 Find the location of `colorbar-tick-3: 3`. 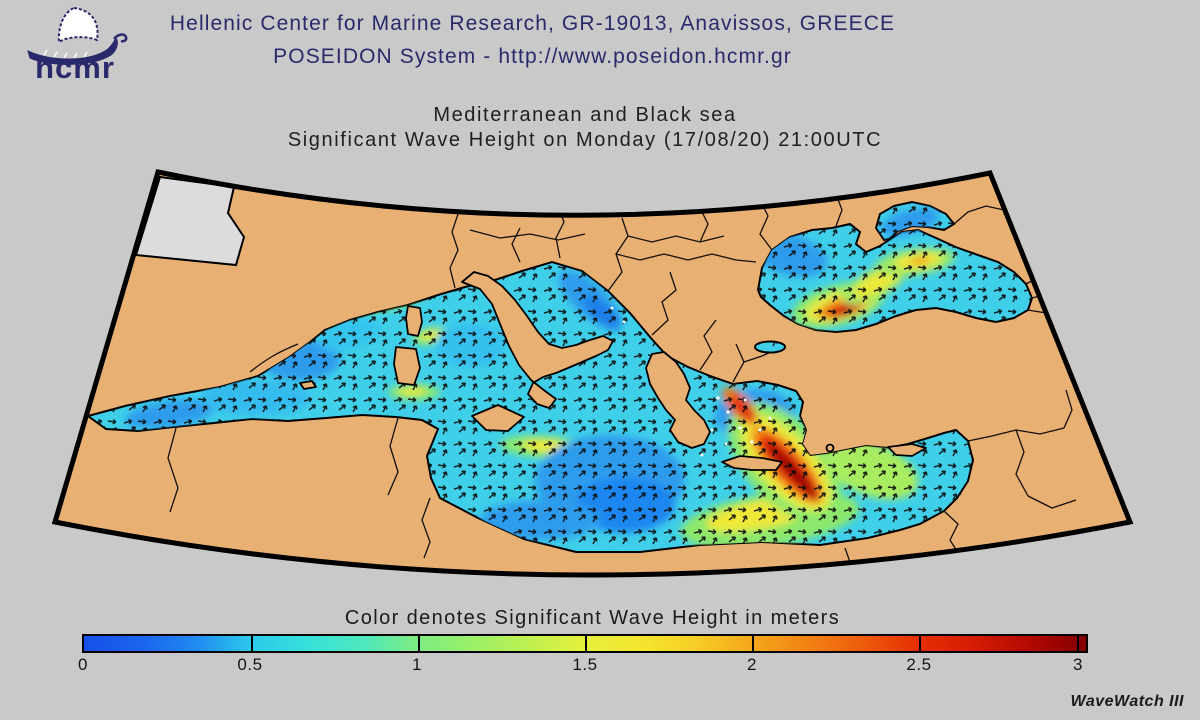

colorbar-tick-3: 3 is located at coordinates (1078, 664).